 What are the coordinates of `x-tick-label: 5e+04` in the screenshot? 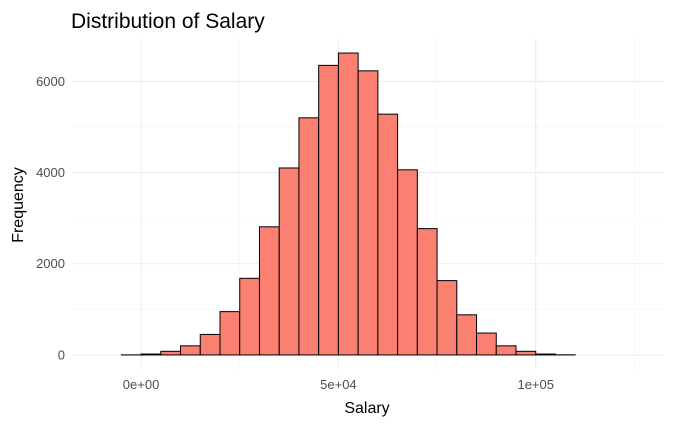 It's located at (338, 384).